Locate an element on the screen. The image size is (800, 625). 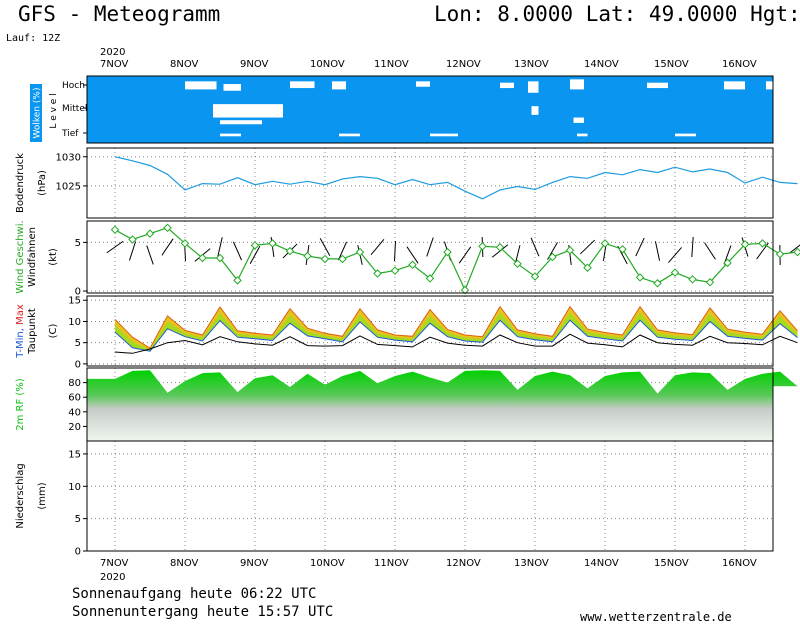
cloud-panel-frame is located at coordinates (430, 109).